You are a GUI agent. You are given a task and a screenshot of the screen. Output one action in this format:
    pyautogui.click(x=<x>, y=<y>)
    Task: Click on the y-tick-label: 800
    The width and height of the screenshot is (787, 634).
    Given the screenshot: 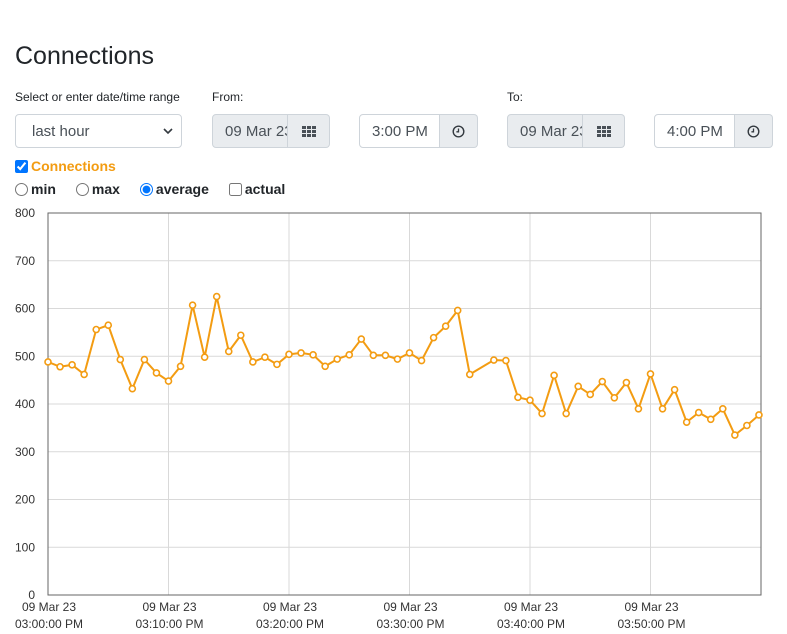 What is the action you would take?
    pyautogui.click(x=25, y=213)
    